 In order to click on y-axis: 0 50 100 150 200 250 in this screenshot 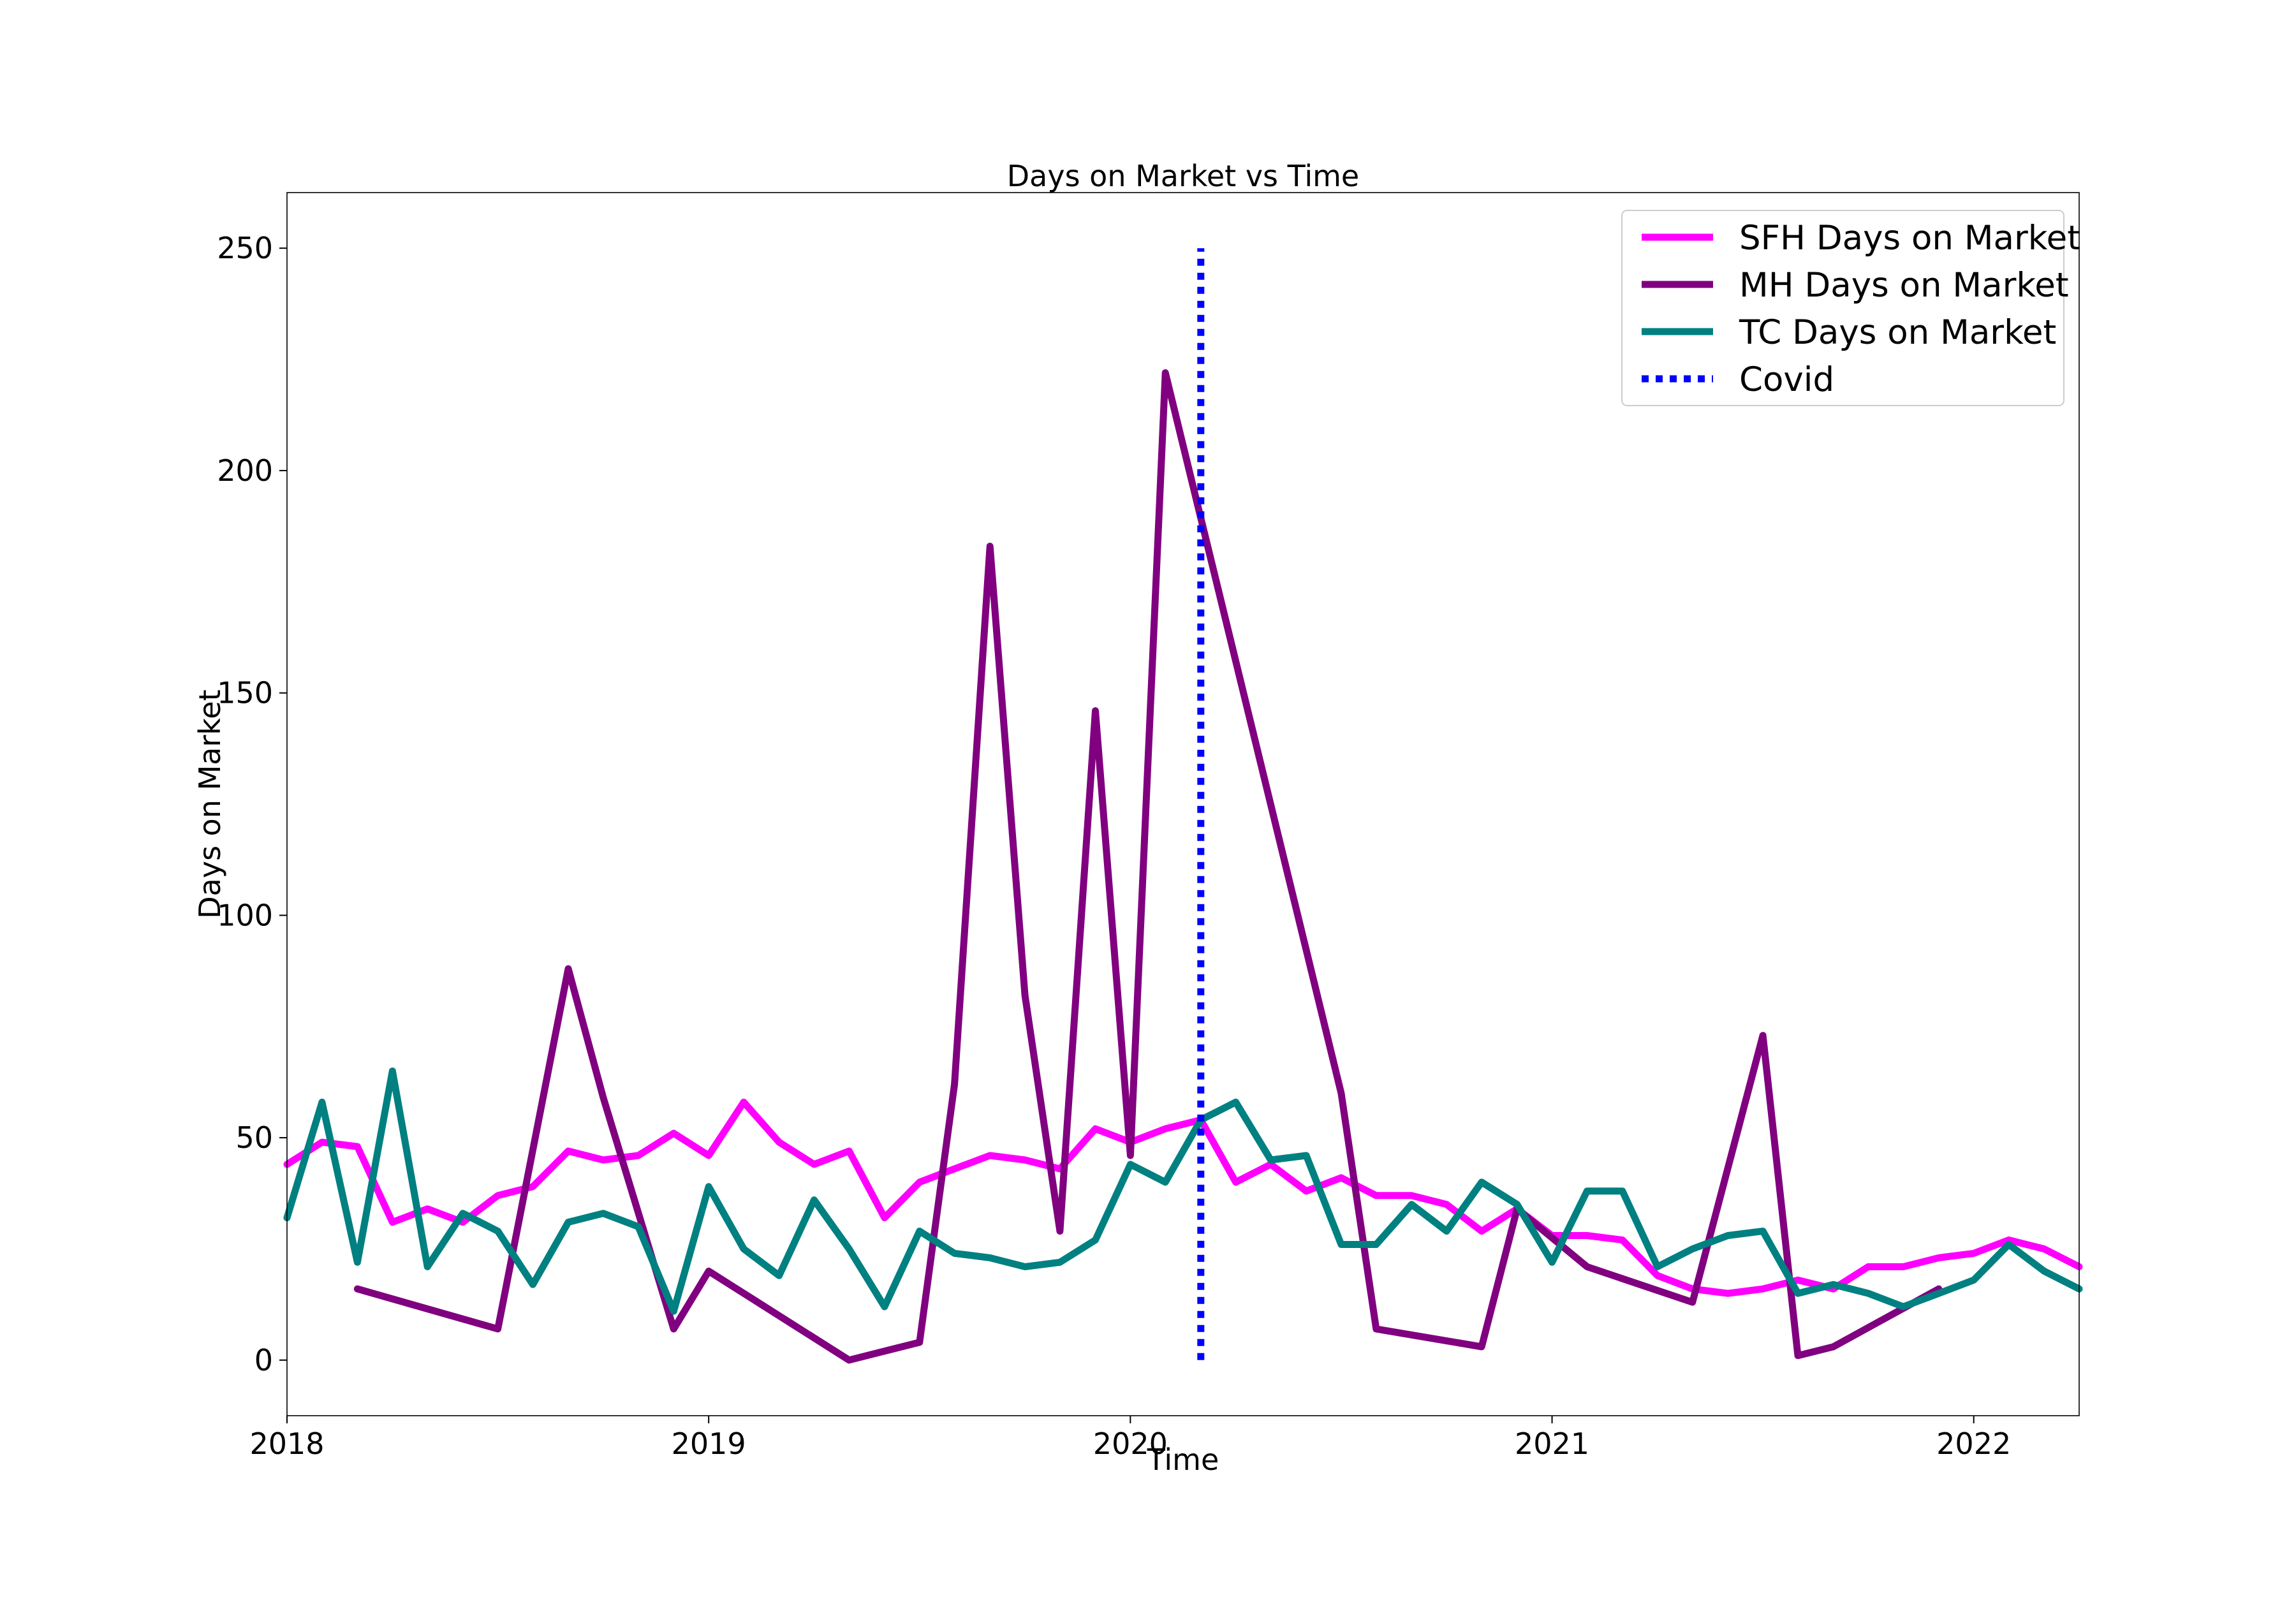, I will do `click(252, 804)`.